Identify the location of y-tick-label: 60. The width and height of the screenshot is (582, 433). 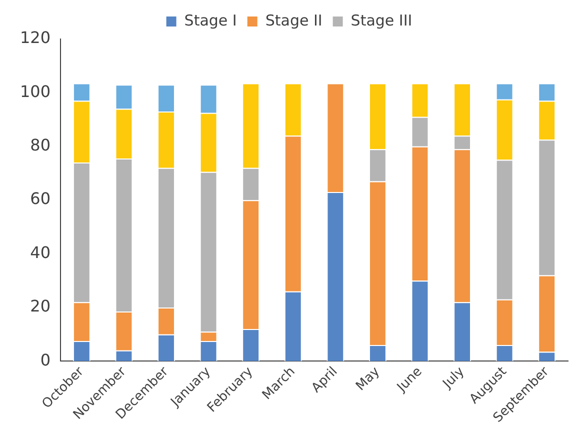
(40, 198).